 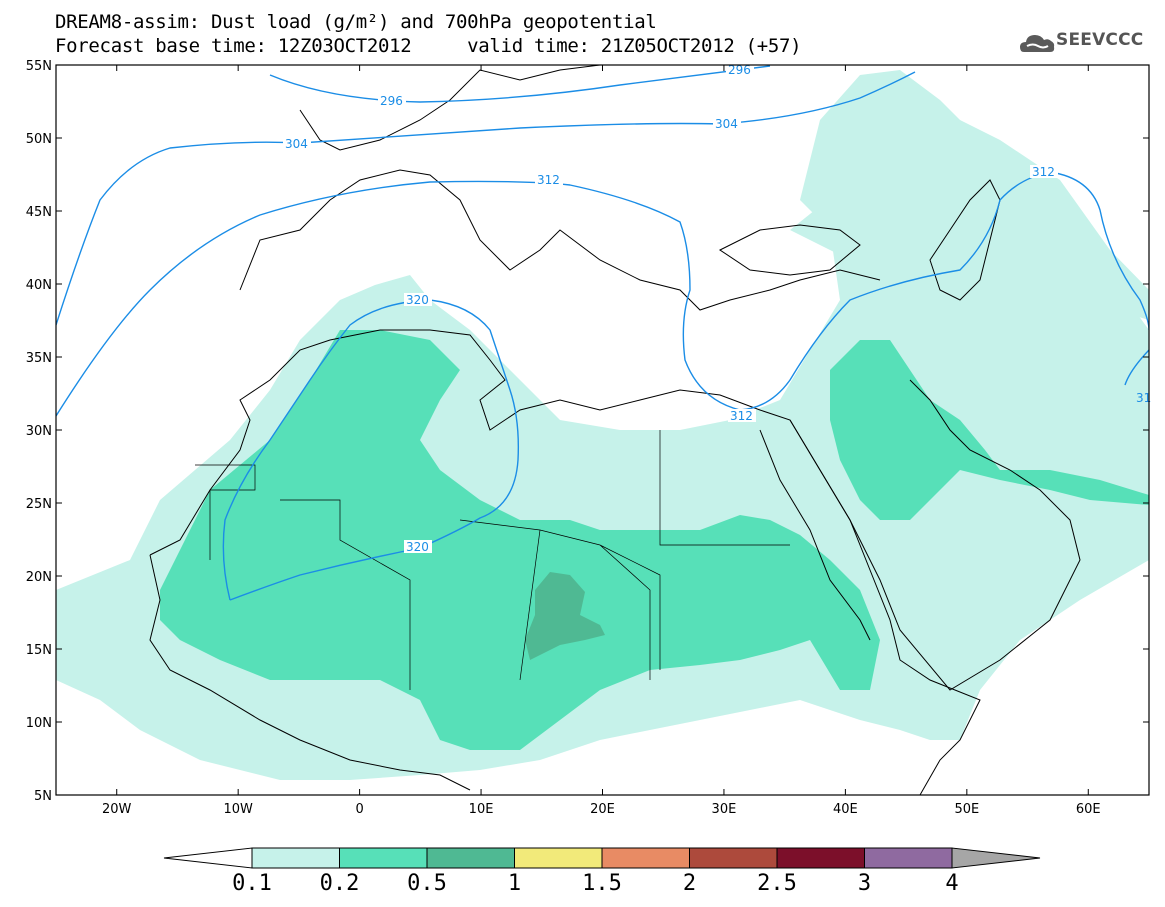 I want to click on lat-label: 25N, so click(x=39, y=504).